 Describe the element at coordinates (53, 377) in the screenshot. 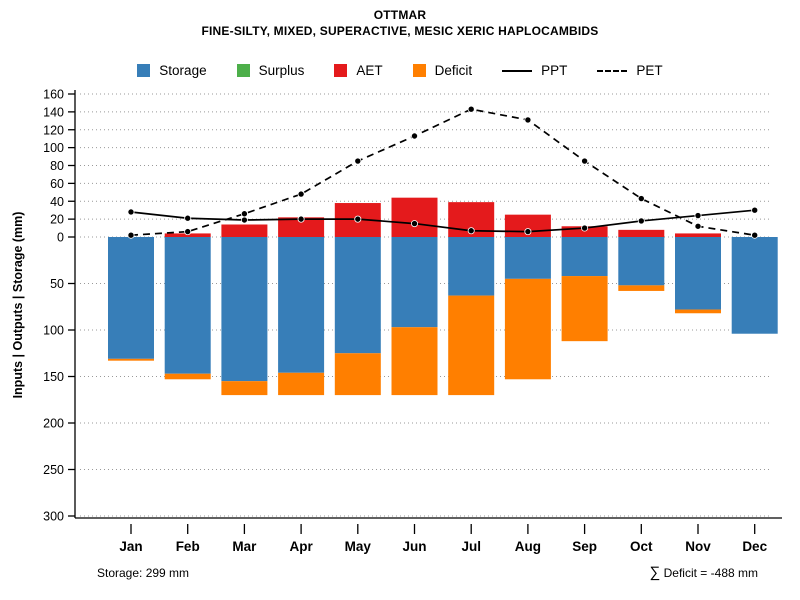

I see `y-tick-label: 150` at that location.